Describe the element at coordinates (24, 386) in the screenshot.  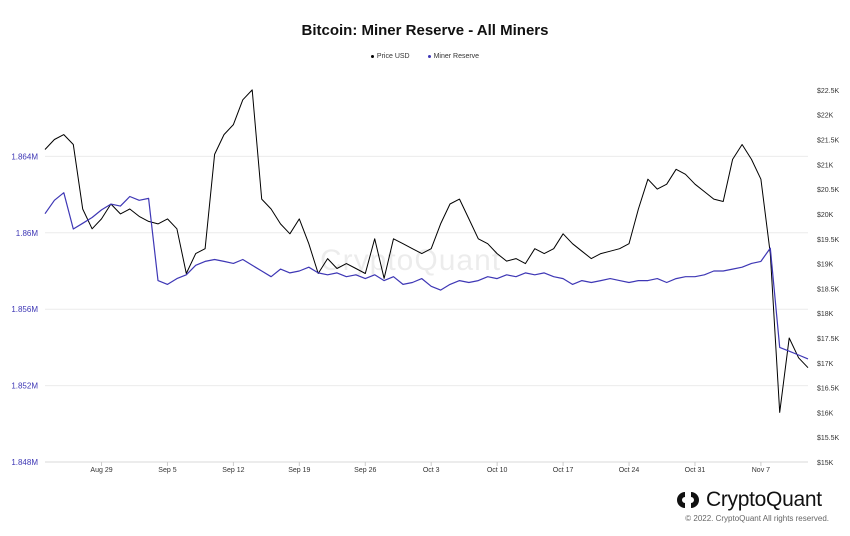
I see `left-tick-label: 1.852M` at that location.